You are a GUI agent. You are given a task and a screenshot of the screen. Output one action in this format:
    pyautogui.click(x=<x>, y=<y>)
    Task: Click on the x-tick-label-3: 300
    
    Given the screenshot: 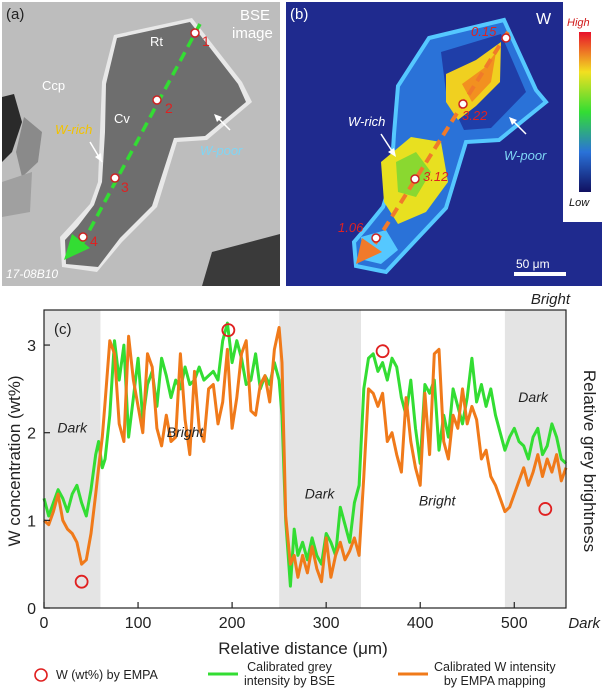 What is the action you would take?
    pyautogui.click(x=326, y=623)
    